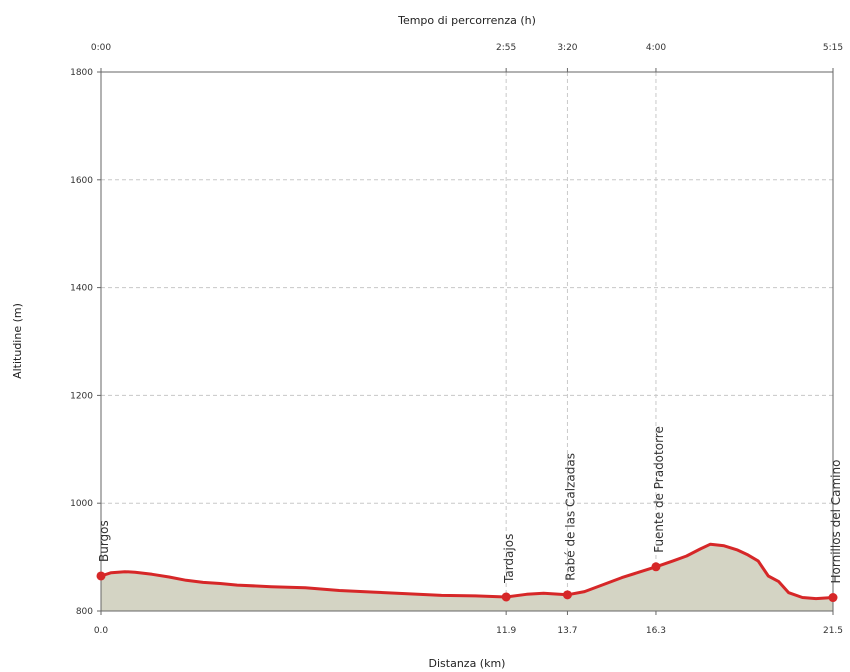 This screenshot has height=672, width=850. Describe the element at coordinates (467, 663) in the screenshot. I see `x-axis-title: Distanza (km)` at that location.